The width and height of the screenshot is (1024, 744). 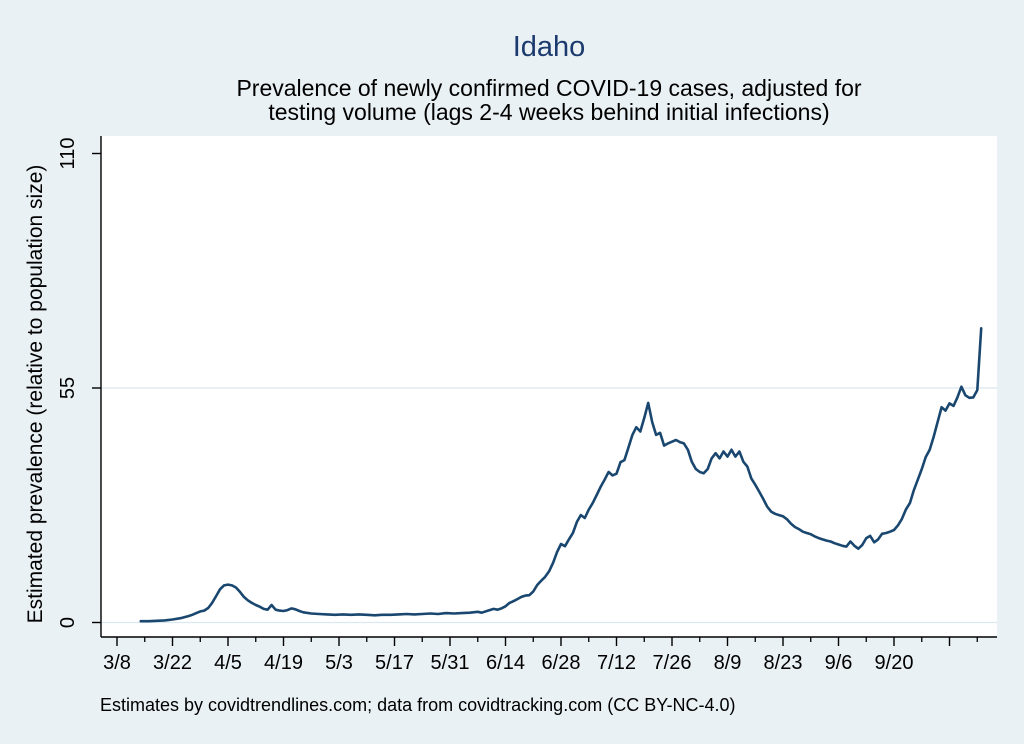 I want to click on y-tick-label: 55, so click(x=68, y=388).